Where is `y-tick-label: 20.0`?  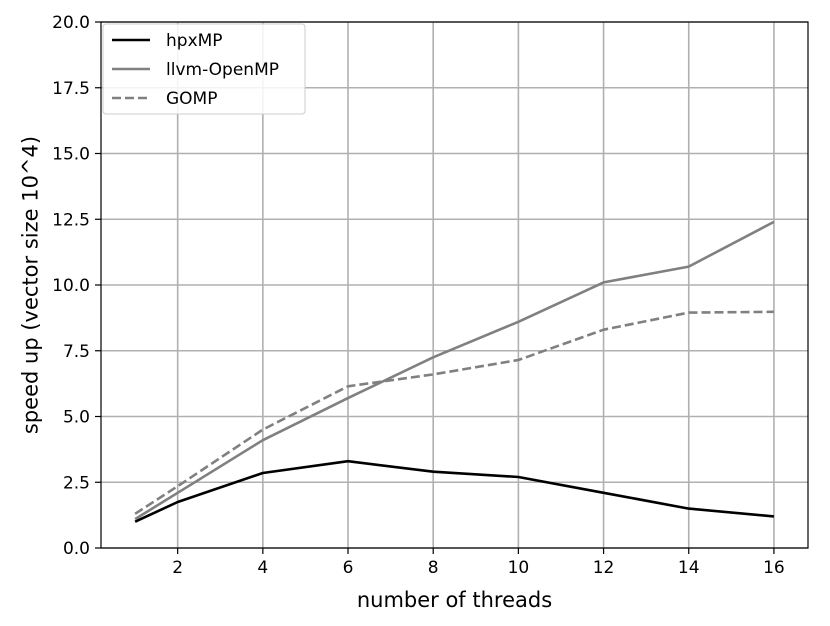 y-tick-label: 20.0 is located at coordinates (71, 23).